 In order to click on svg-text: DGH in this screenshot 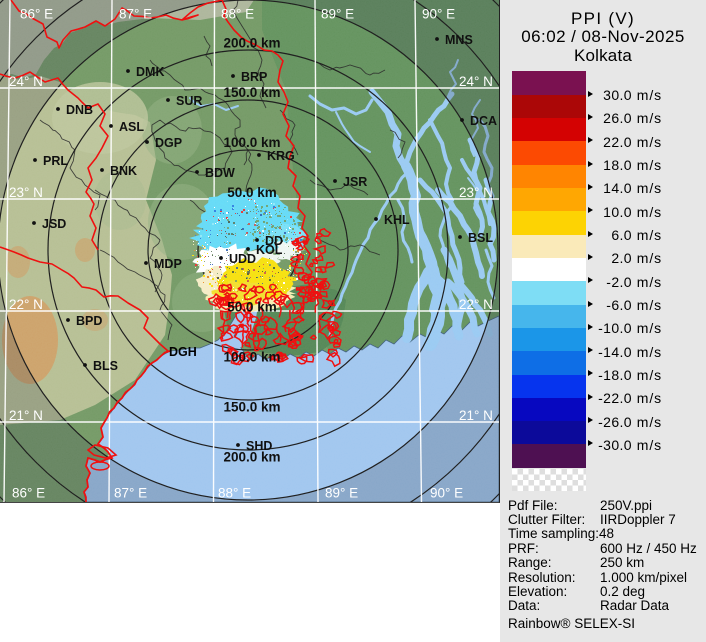, I will do `click(183, 352)`.